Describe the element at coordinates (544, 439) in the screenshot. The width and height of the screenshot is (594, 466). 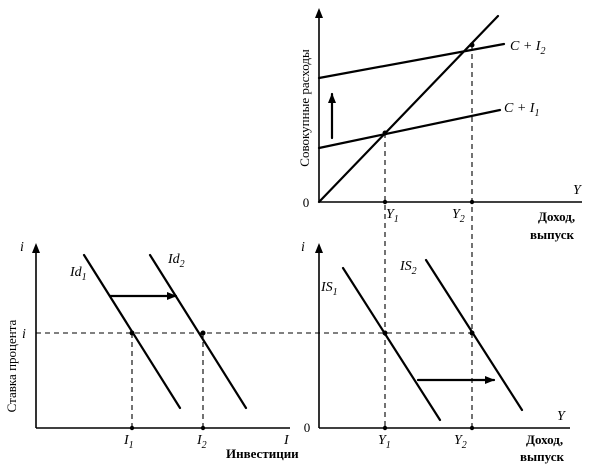
I see `br-x-axis-title-line1: Доход,` at that location.